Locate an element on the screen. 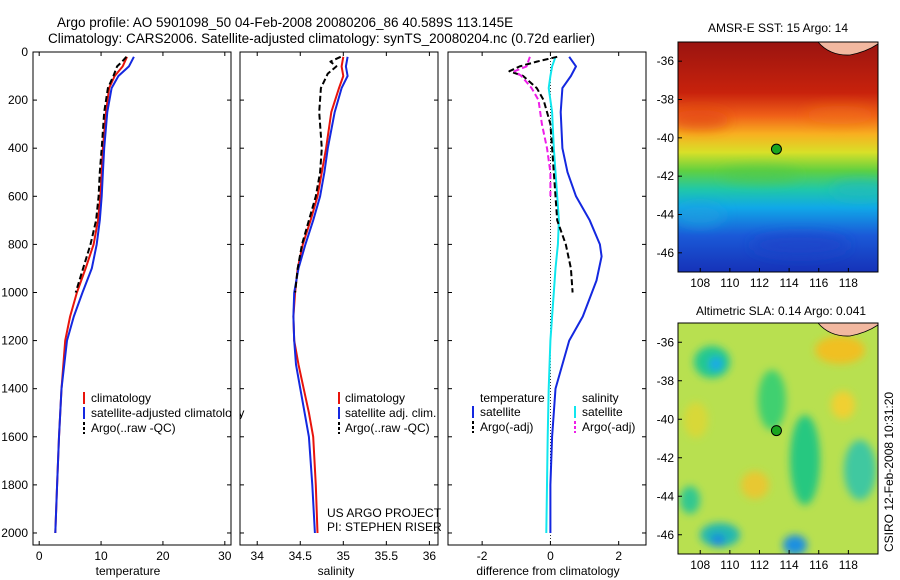 This screenshot has width=900, height=580. x-tick-label: -2 is located at coordinates (482, 556).